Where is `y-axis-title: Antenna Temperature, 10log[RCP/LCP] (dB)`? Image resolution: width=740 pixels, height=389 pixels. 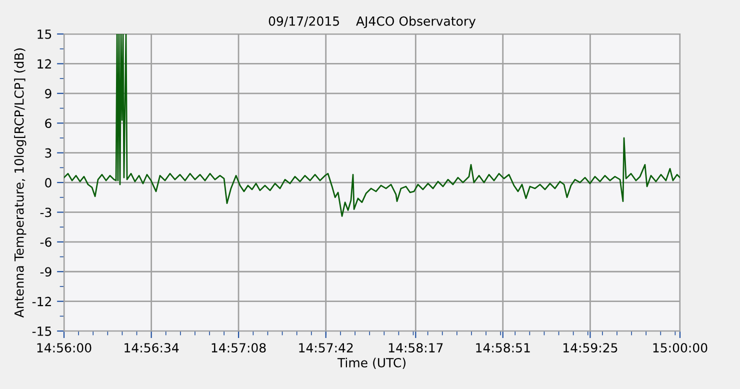 y-axis-title: Antenna Temperature, 10log[RCP/LCP] (dB) is located at coordinates (20, 183).